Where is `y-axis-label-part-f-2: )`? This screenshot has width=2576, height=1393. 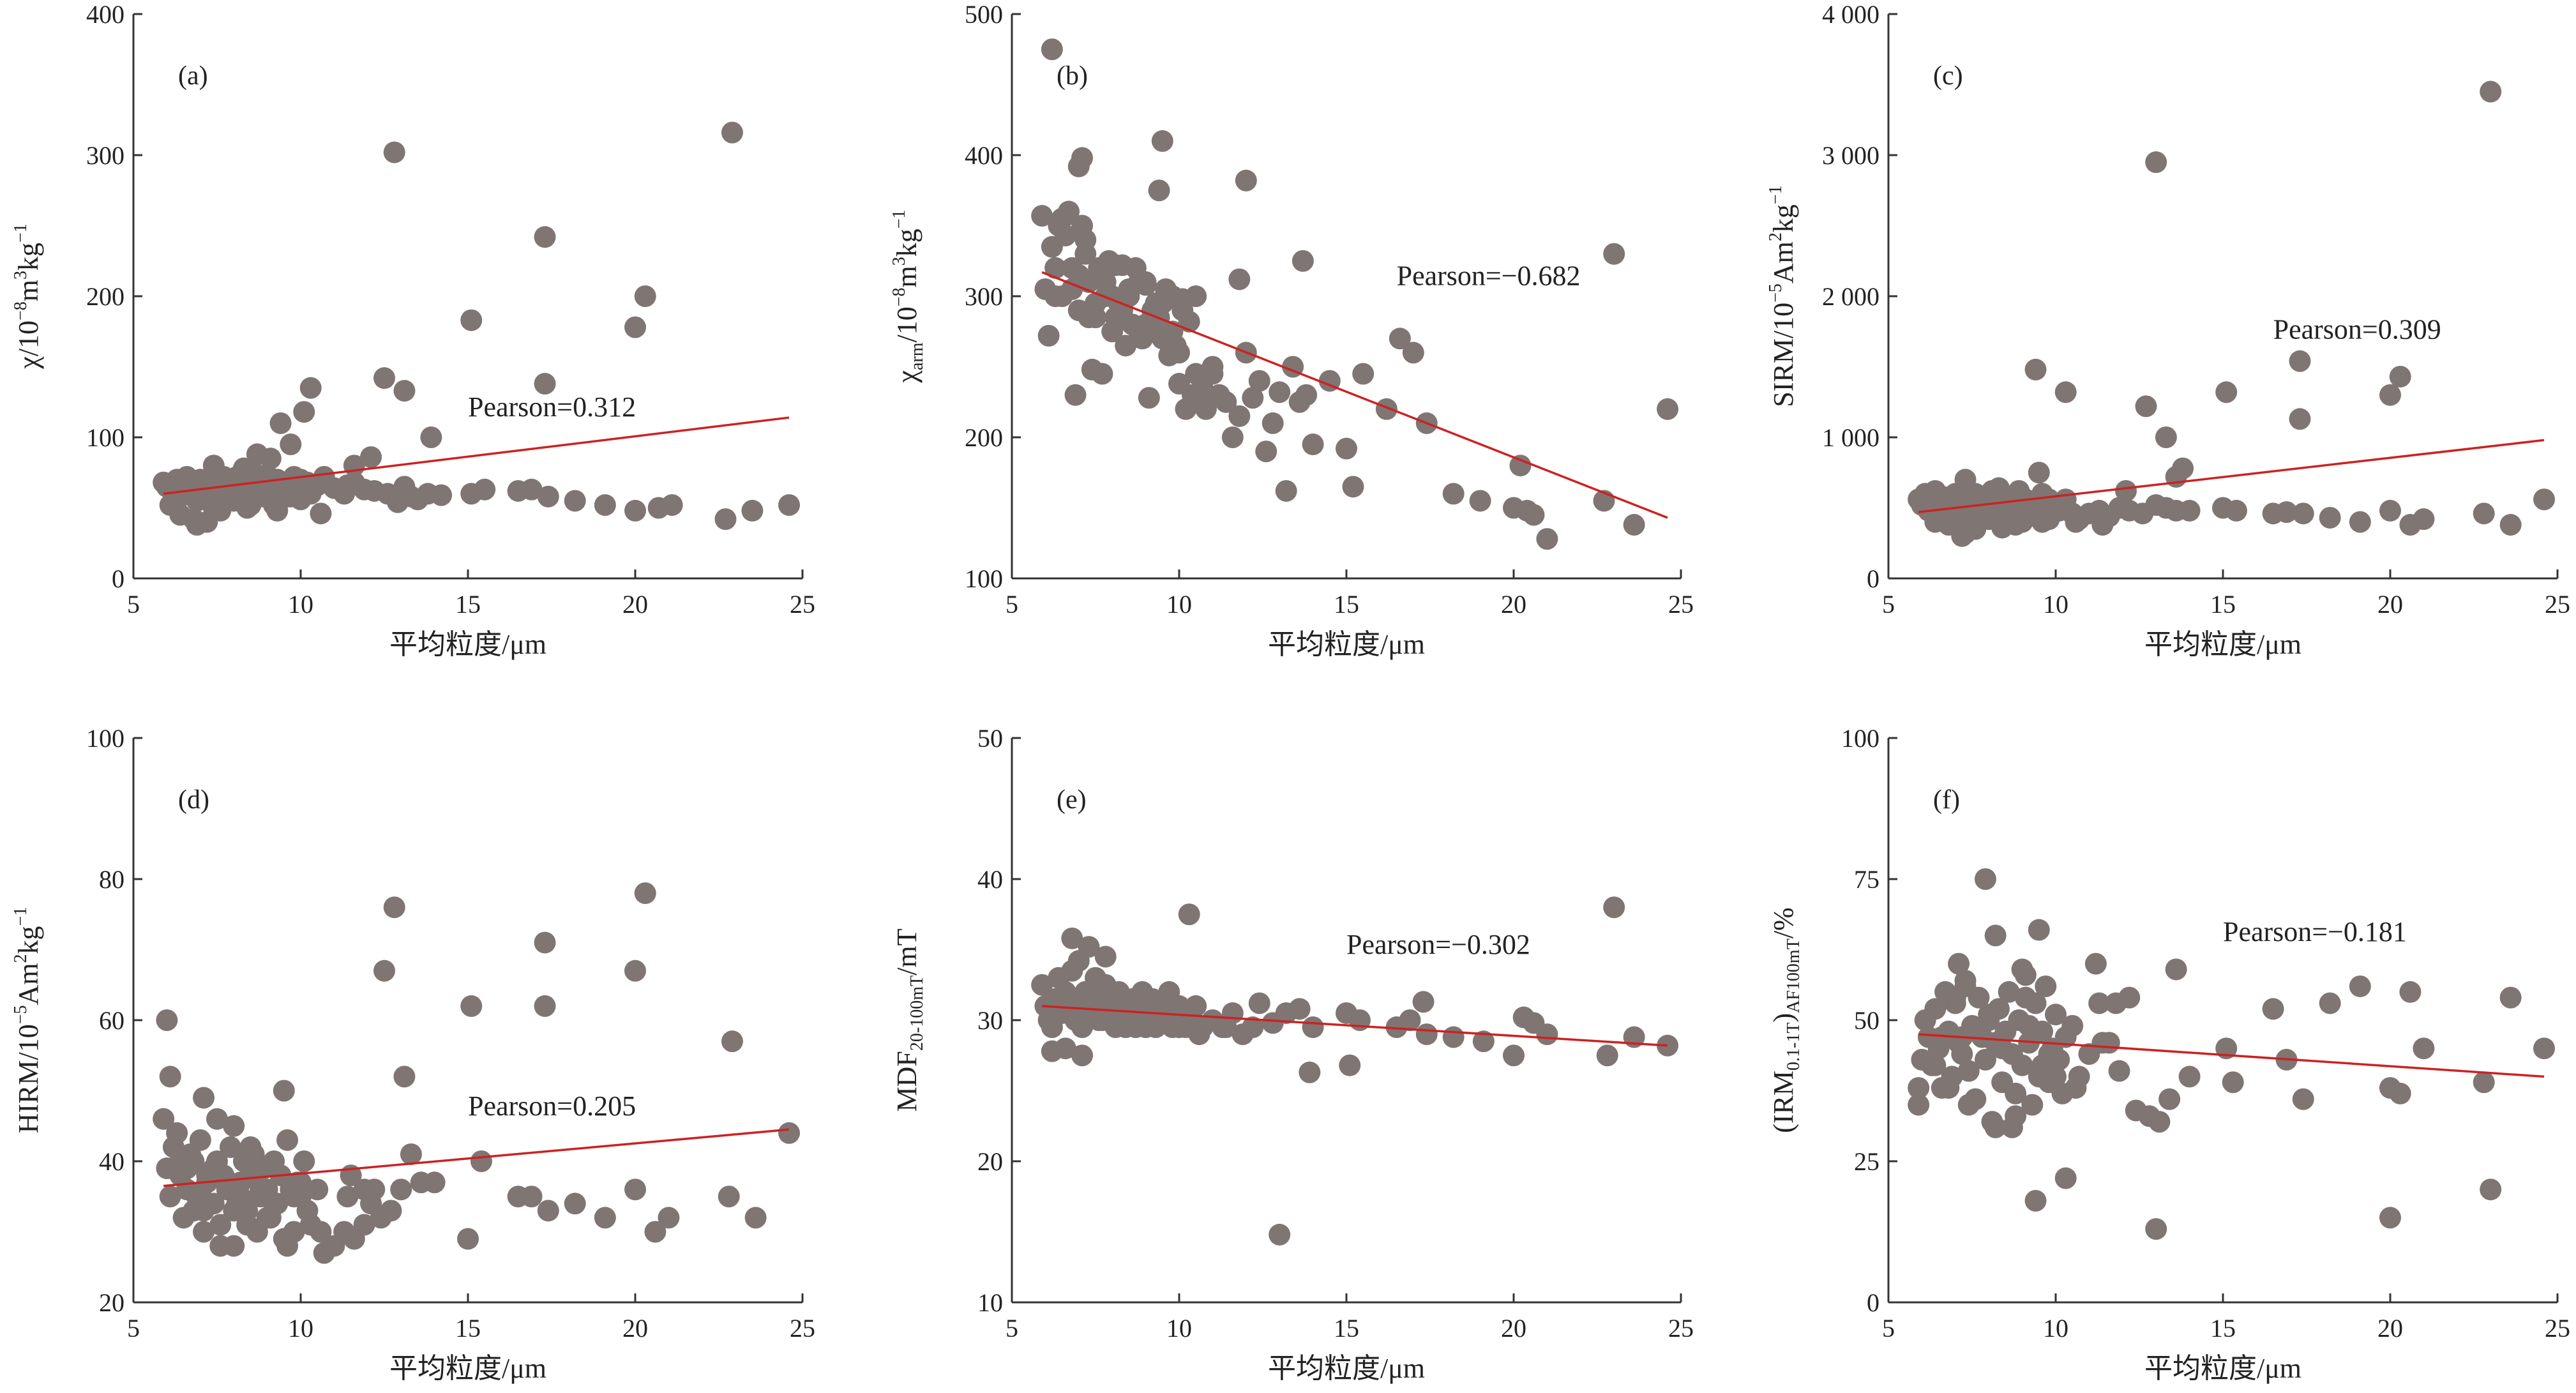 y-axis-label-part-f-2: ) is located at coordinates (1783, 1018).